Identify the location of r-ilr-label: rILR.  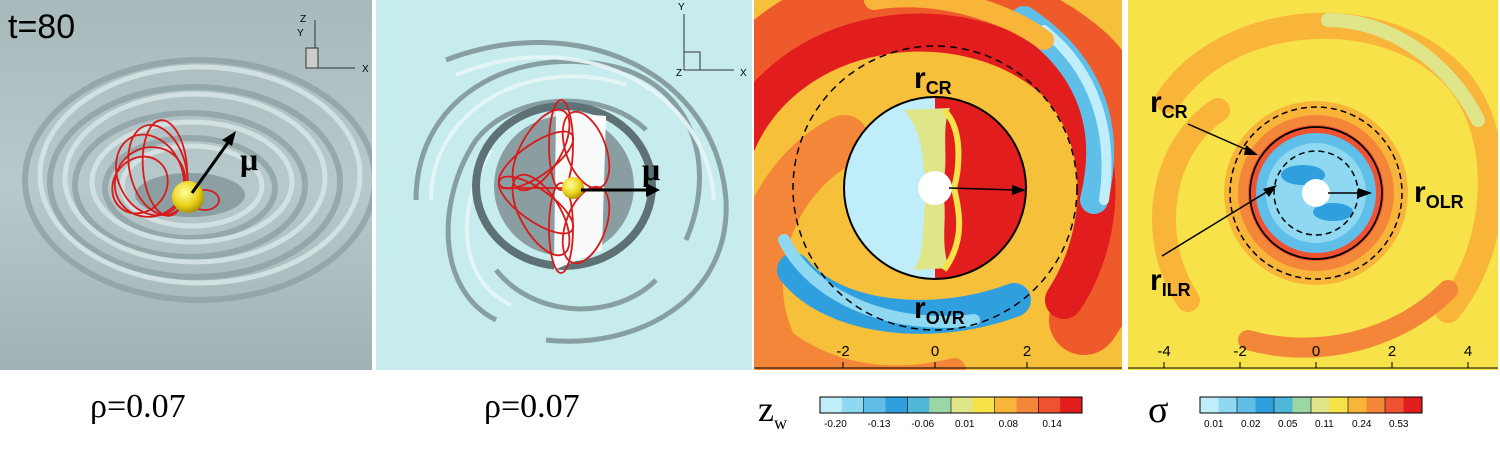
(1170, 282).